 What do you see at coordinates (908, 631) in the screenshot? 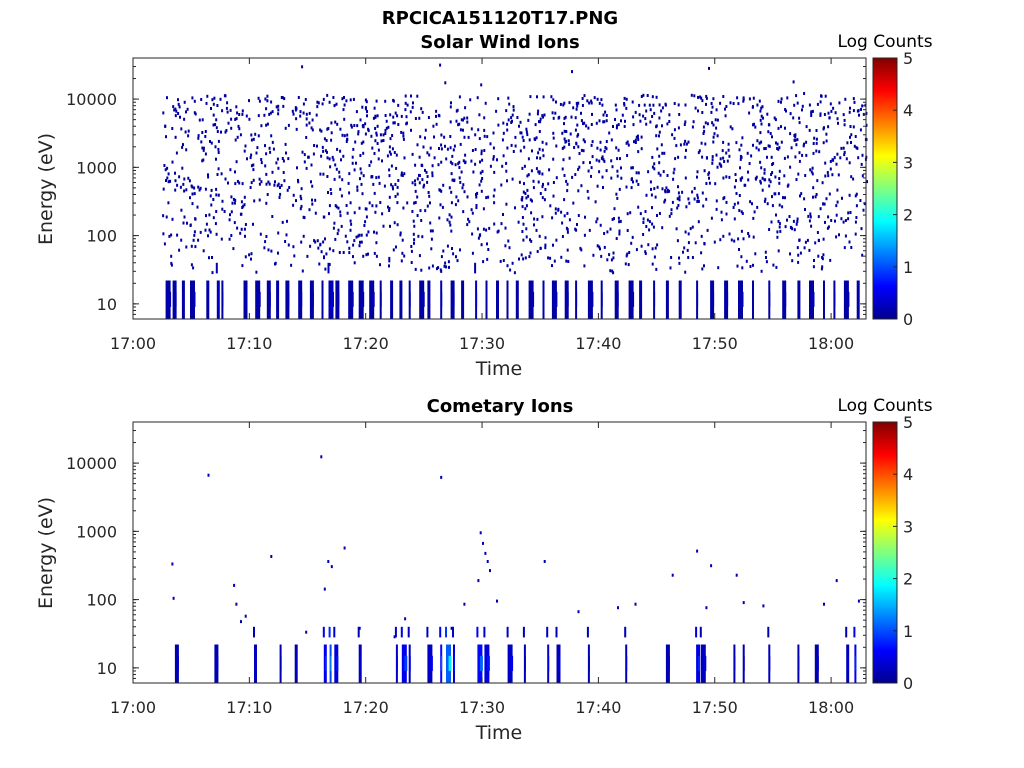
I see `colorbar-tick-label: 1` at bounding box center [908, 631].